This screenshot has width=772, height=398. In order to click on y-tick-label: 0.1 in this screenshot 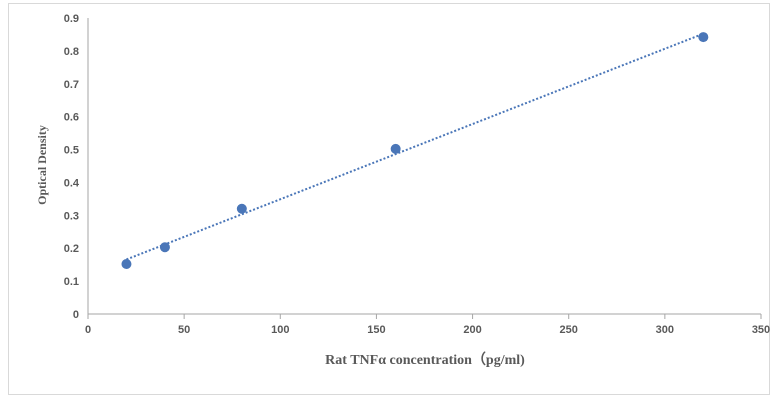, I will do `click(71, 282)`.